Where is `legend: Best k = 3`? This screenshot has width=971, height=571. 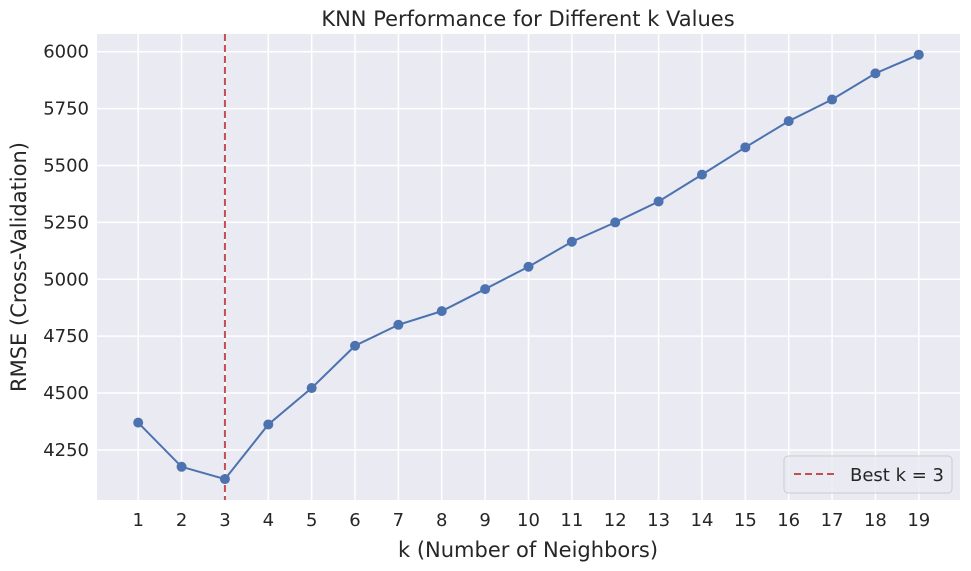
legend: Best k = 3 is located at coordinates (868, 474).